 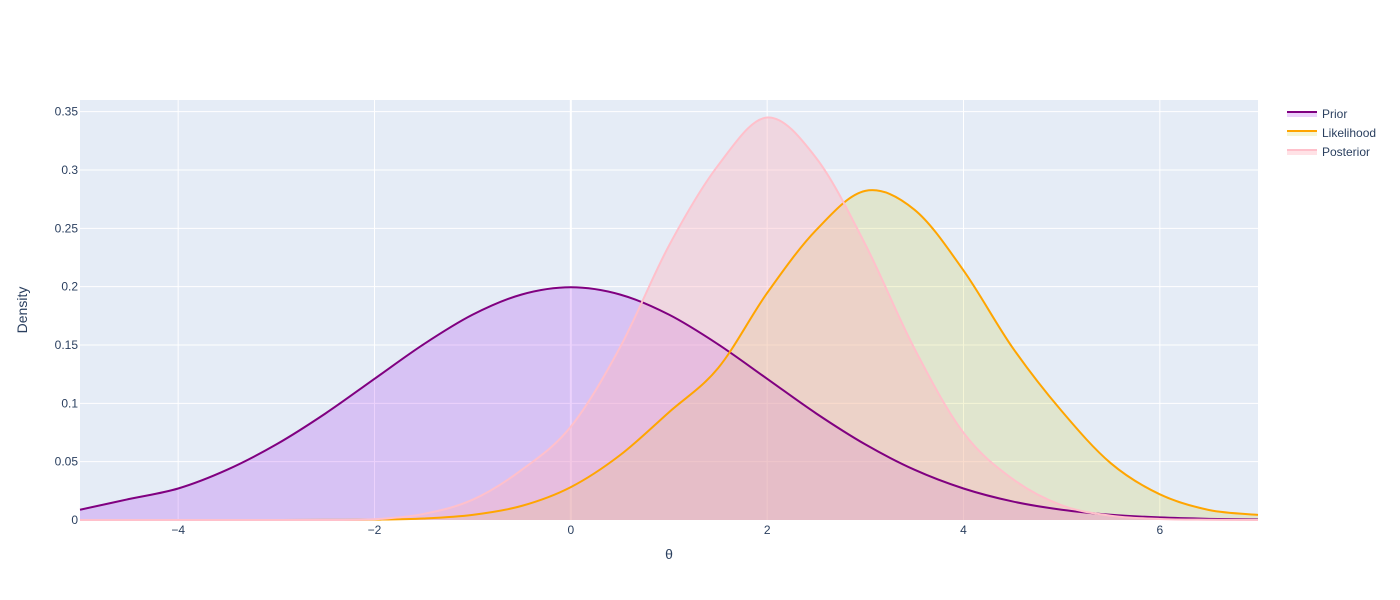 I want to click on x-tick-labels: −4 −2 0 2 4 6, so click(x=667, y=530).